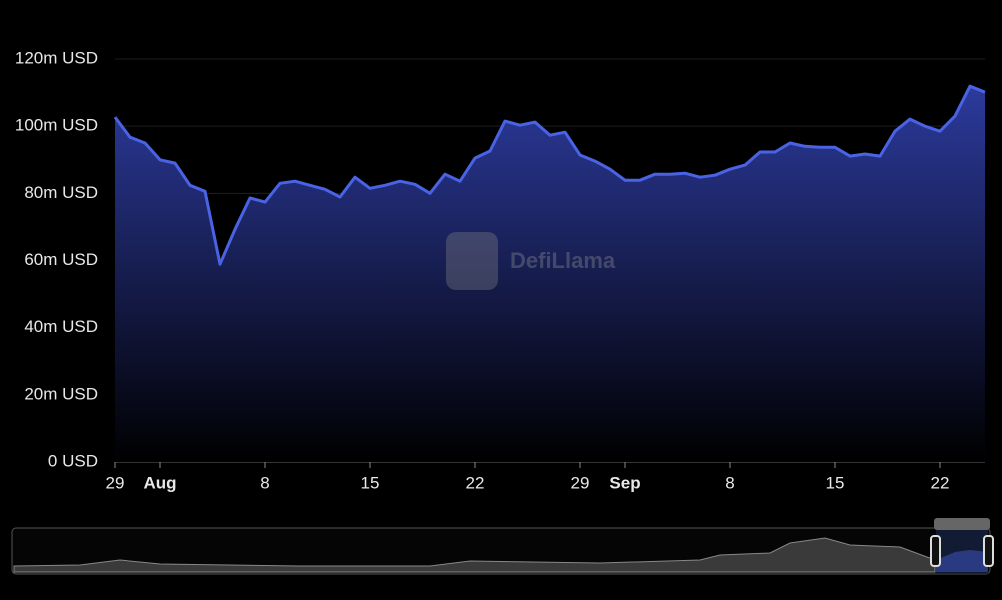 Image resolution: width=1002 pixels, height=600 pixels. Describe the element at coordinates (962, 561) in the screenshot. I see `brush-selection-area` at that location.